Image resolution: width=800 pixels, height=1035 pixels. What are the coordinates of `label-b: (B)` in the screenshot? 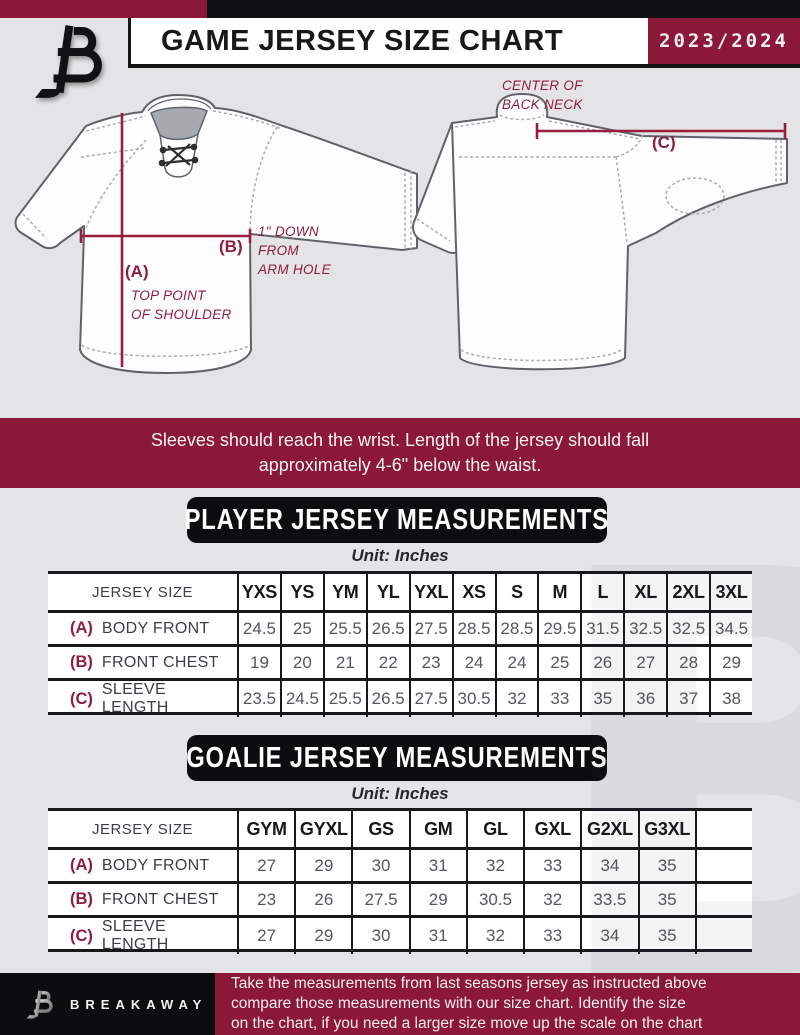 It's located at (231, 246).